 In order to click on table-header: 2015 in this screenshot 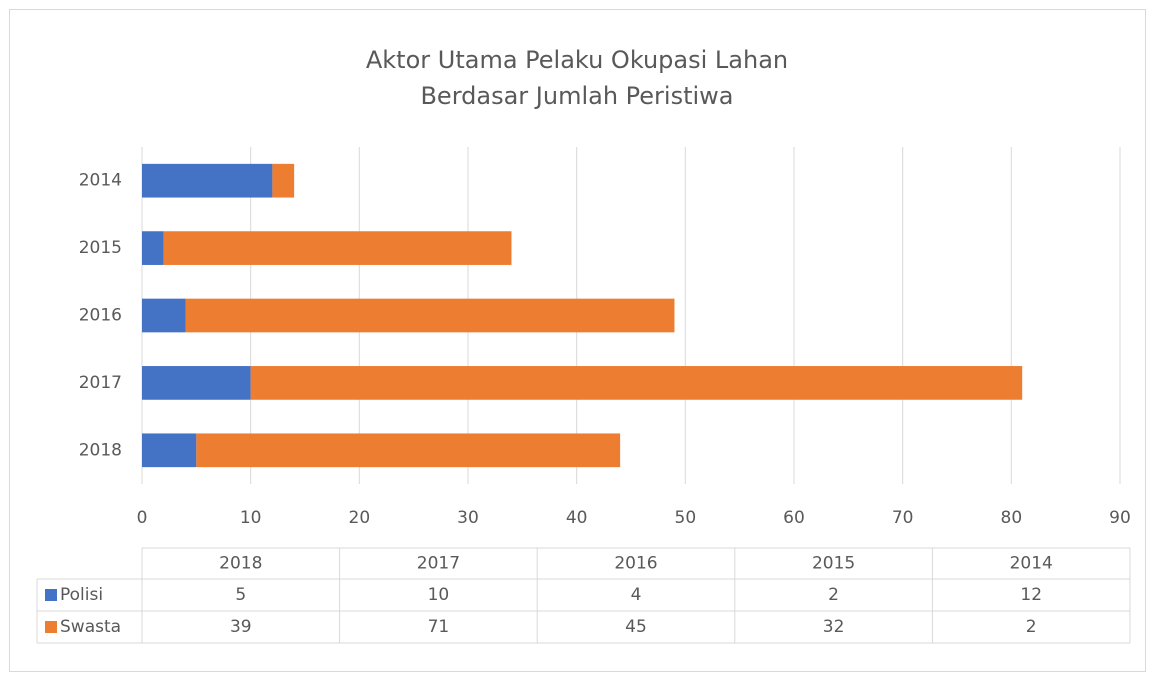, I will do `click(833, 564)`.